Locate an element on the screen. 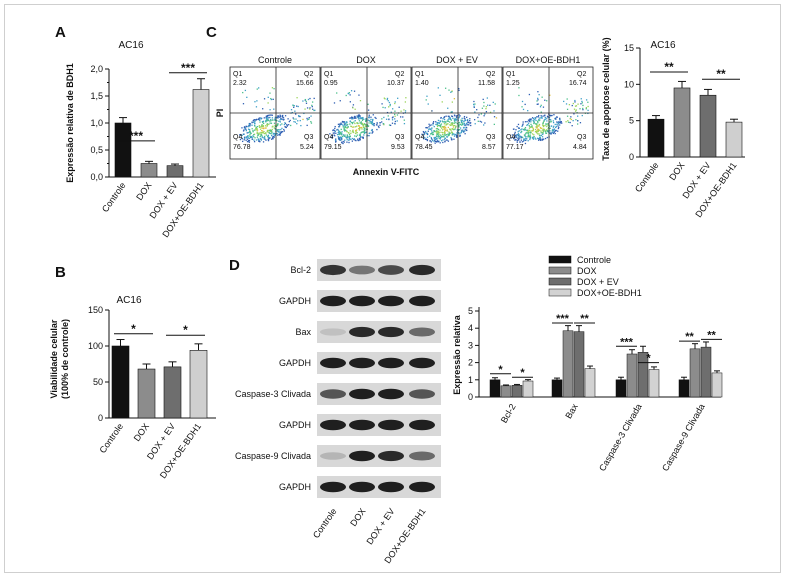 This screenshot has width=787, height=579. significance-label: * is located at coordinates (522, 373).